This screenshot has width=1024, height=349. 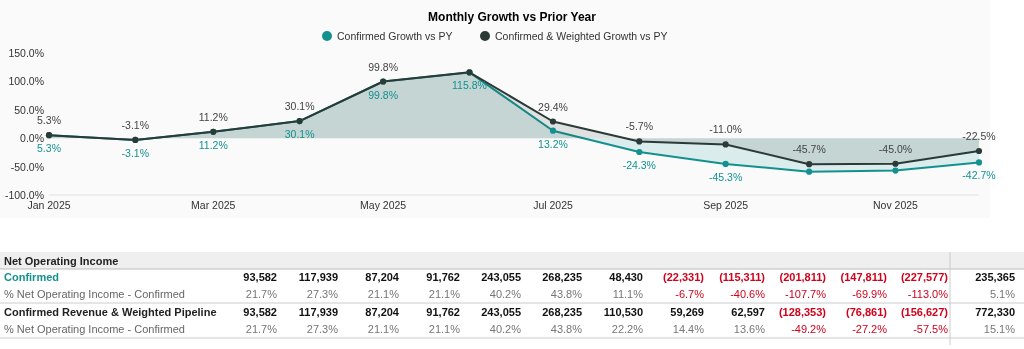 What do you see at coordinates (24, 195) in the screenshot?
I see `y-tick-label: -100.0%` at bounding box center [24, 195].